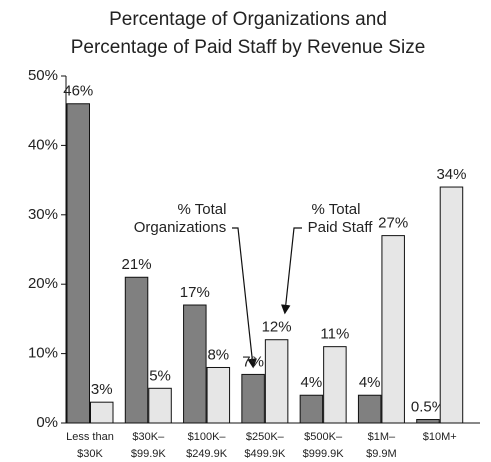 The image size is (491, 462). What do you see at coordinates (265, 454) in the screenshot?
I see `x-tick-label: $499.9K` at bounding box center [265, 454].